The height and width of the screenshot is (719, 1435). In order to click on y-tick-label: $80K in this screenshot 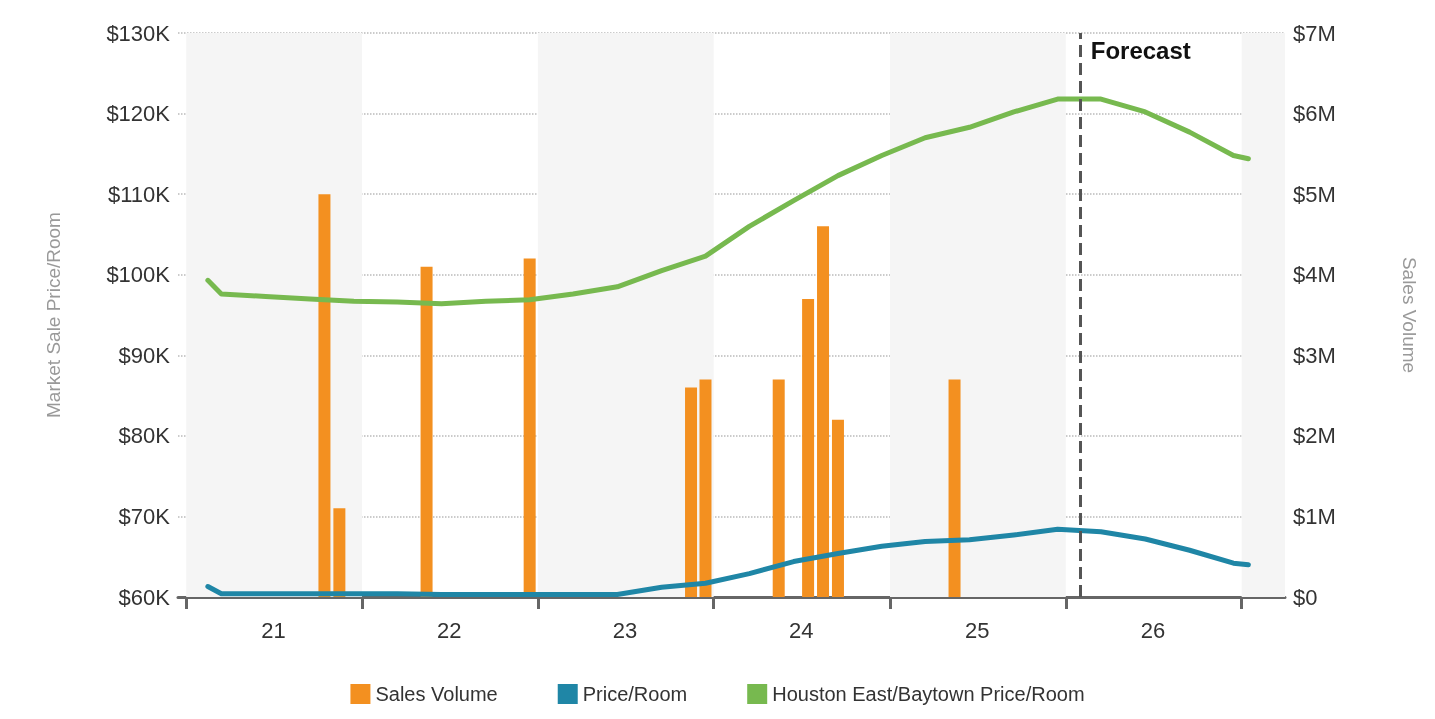, I will do `click(144, 436)`.